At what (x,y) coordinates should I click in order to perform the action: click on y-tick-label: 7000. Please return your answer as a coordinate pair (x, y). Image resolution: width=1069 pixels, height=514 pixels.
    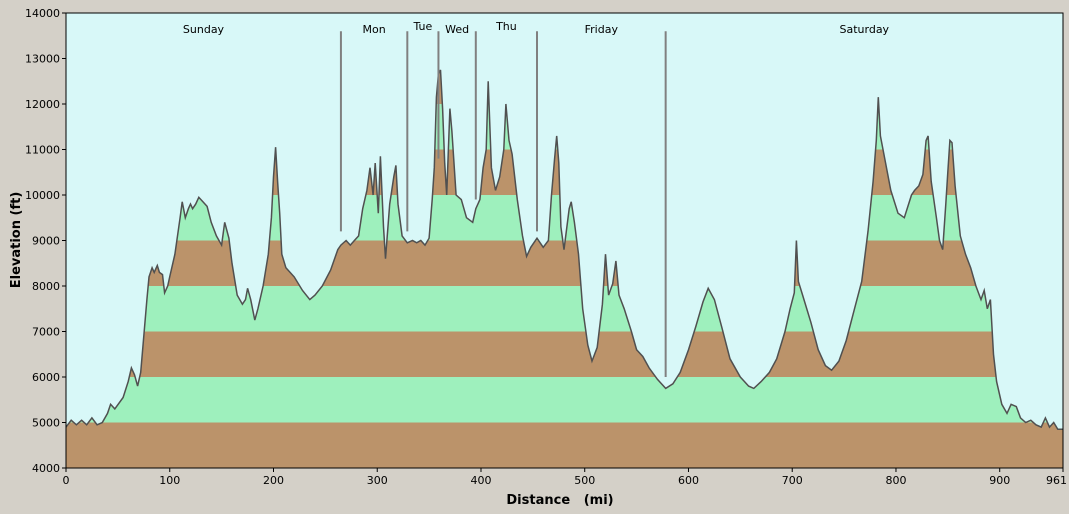
    Looking at the image, I should click on (46, 332).